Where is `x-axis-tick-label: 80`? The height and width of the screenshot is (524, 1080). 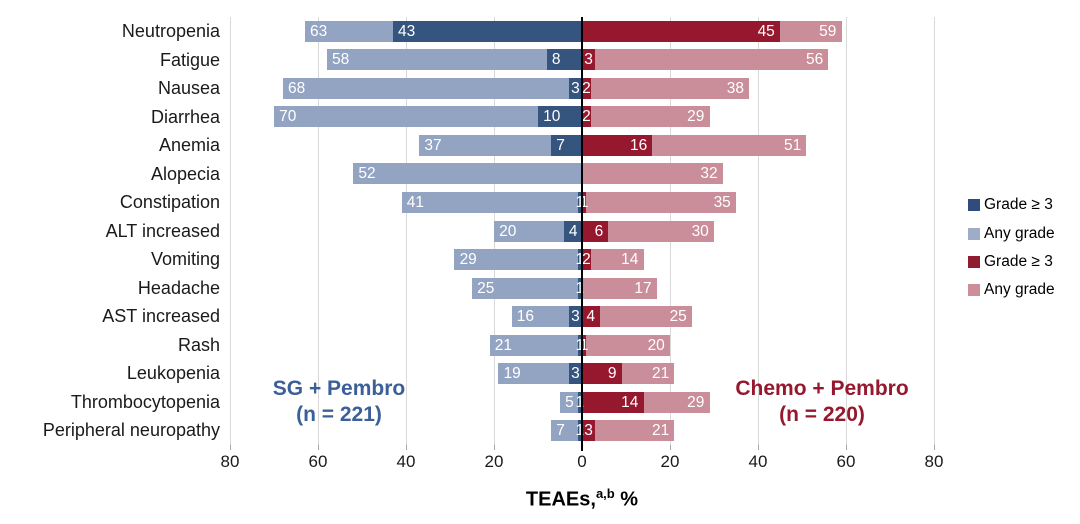 x-axis-tick-label: 80 is located at coordinates (934, 461).